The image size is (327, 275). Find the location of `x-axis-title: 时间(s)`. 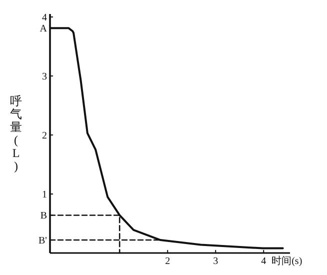

x-axis-title: 时间(s) is located at coordinates (287, 261).